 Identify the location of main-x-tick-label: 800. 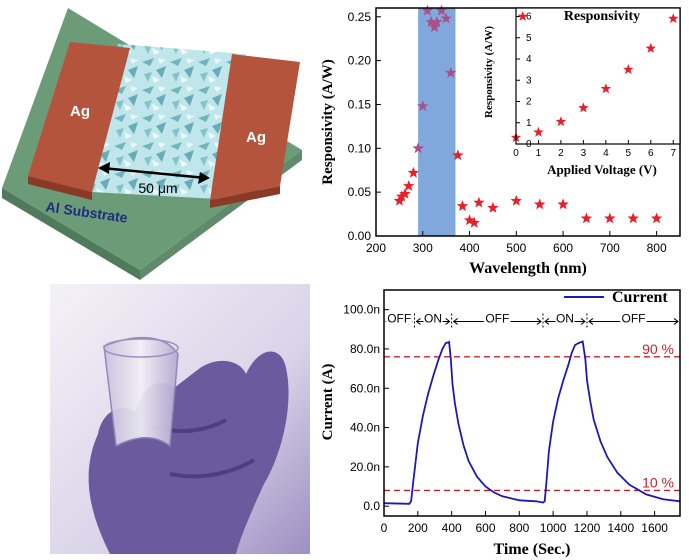
(657, 248).